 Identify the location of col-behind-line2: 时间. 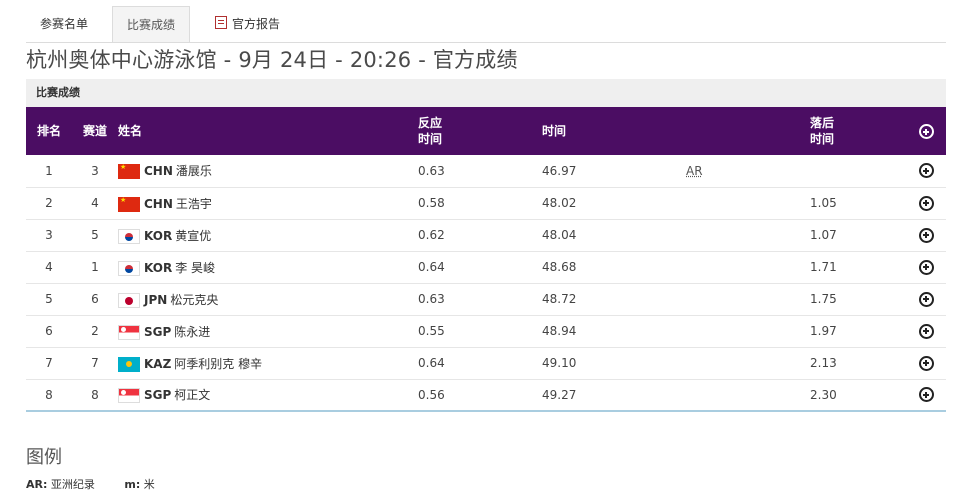
(822, 139).